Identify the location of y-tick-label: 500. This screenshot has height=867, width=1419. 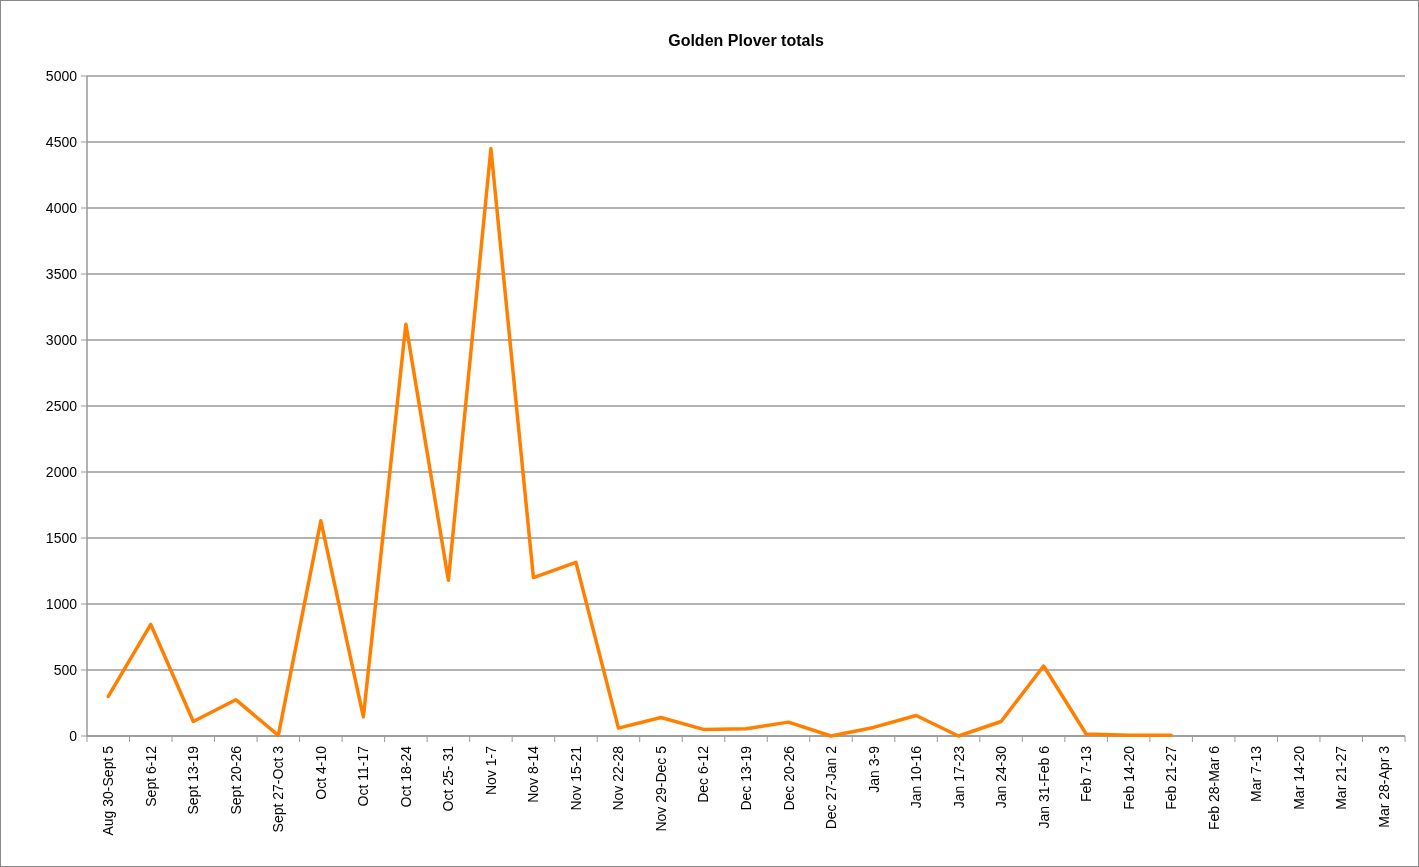
(65, 669).